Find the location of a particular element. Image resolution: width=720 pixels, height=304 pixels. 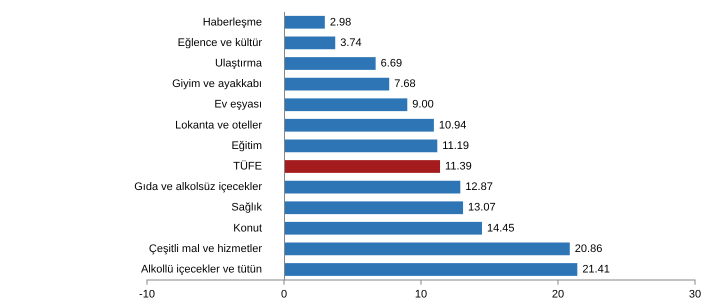

y-tick-label: Çeşitli mal ve hizmetler is located at coordinates (205, 248).